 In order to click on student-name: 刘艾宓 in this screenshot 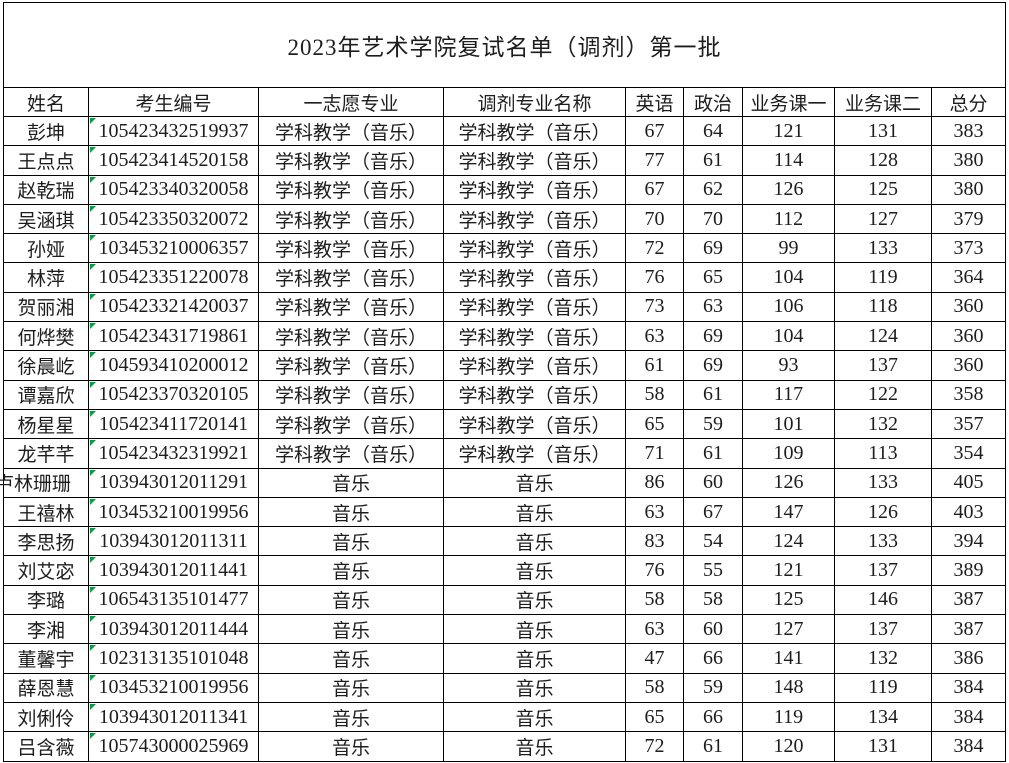, I will do `click(46, 573)`.